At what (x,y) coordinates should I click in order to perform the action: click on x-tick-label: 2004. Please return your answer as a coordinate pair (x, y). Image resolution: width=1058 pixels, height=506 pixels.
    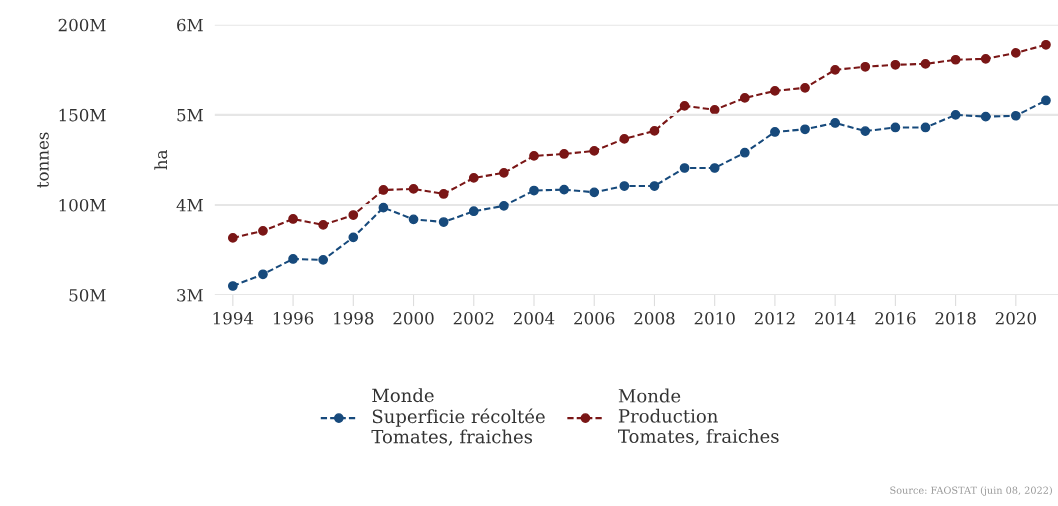
    Looking at the image, I should click on (534, 318).